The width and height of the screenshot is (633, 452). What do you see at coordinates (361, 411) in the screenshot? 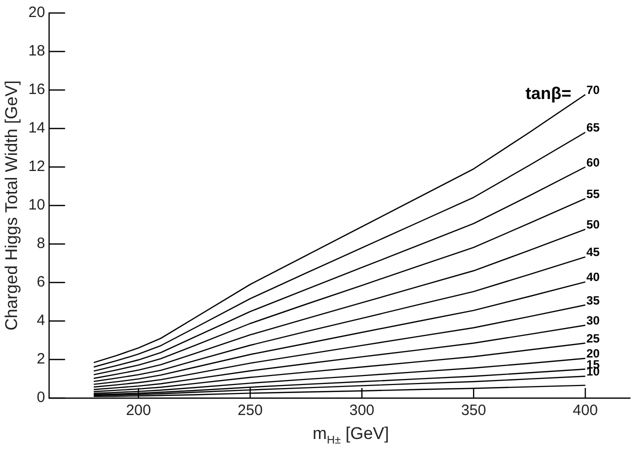
I see `x-tick-label: 300` at bounding box center [361, 411].